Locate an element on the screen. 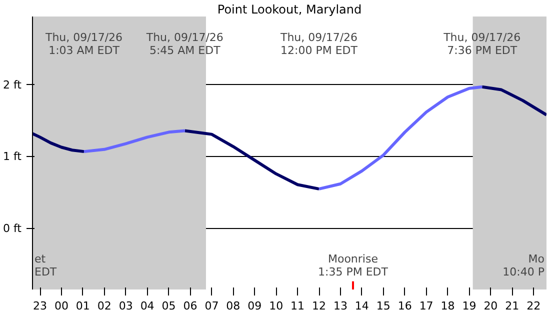 This screenshot has width=550, height=312. x-tick-label: 03 is located at coordinates (125, 306).